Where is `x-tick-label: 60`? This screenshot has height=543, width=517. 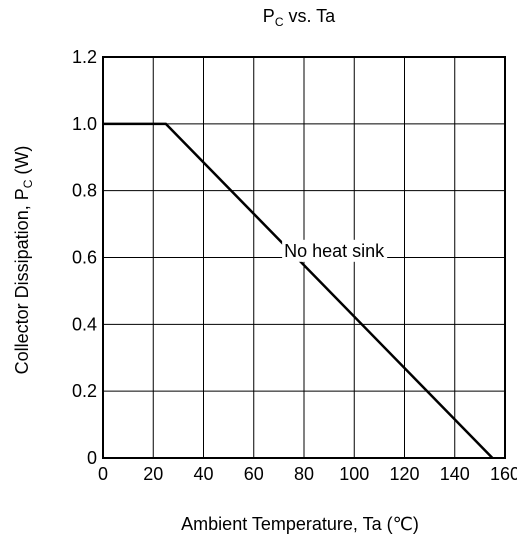 x-tick-label: 60 is located at coordinates (254, 474).